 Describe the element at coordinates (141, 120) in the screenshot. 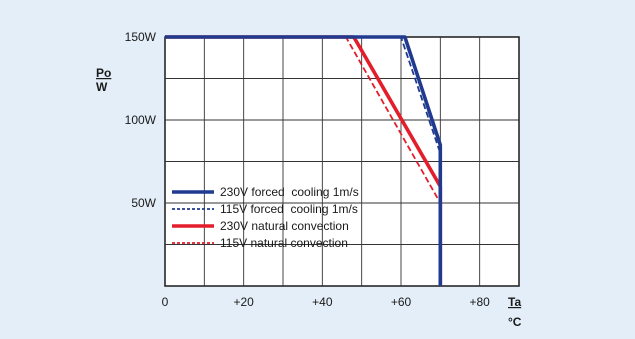

I see `y-tick-label: 100W` at that location.